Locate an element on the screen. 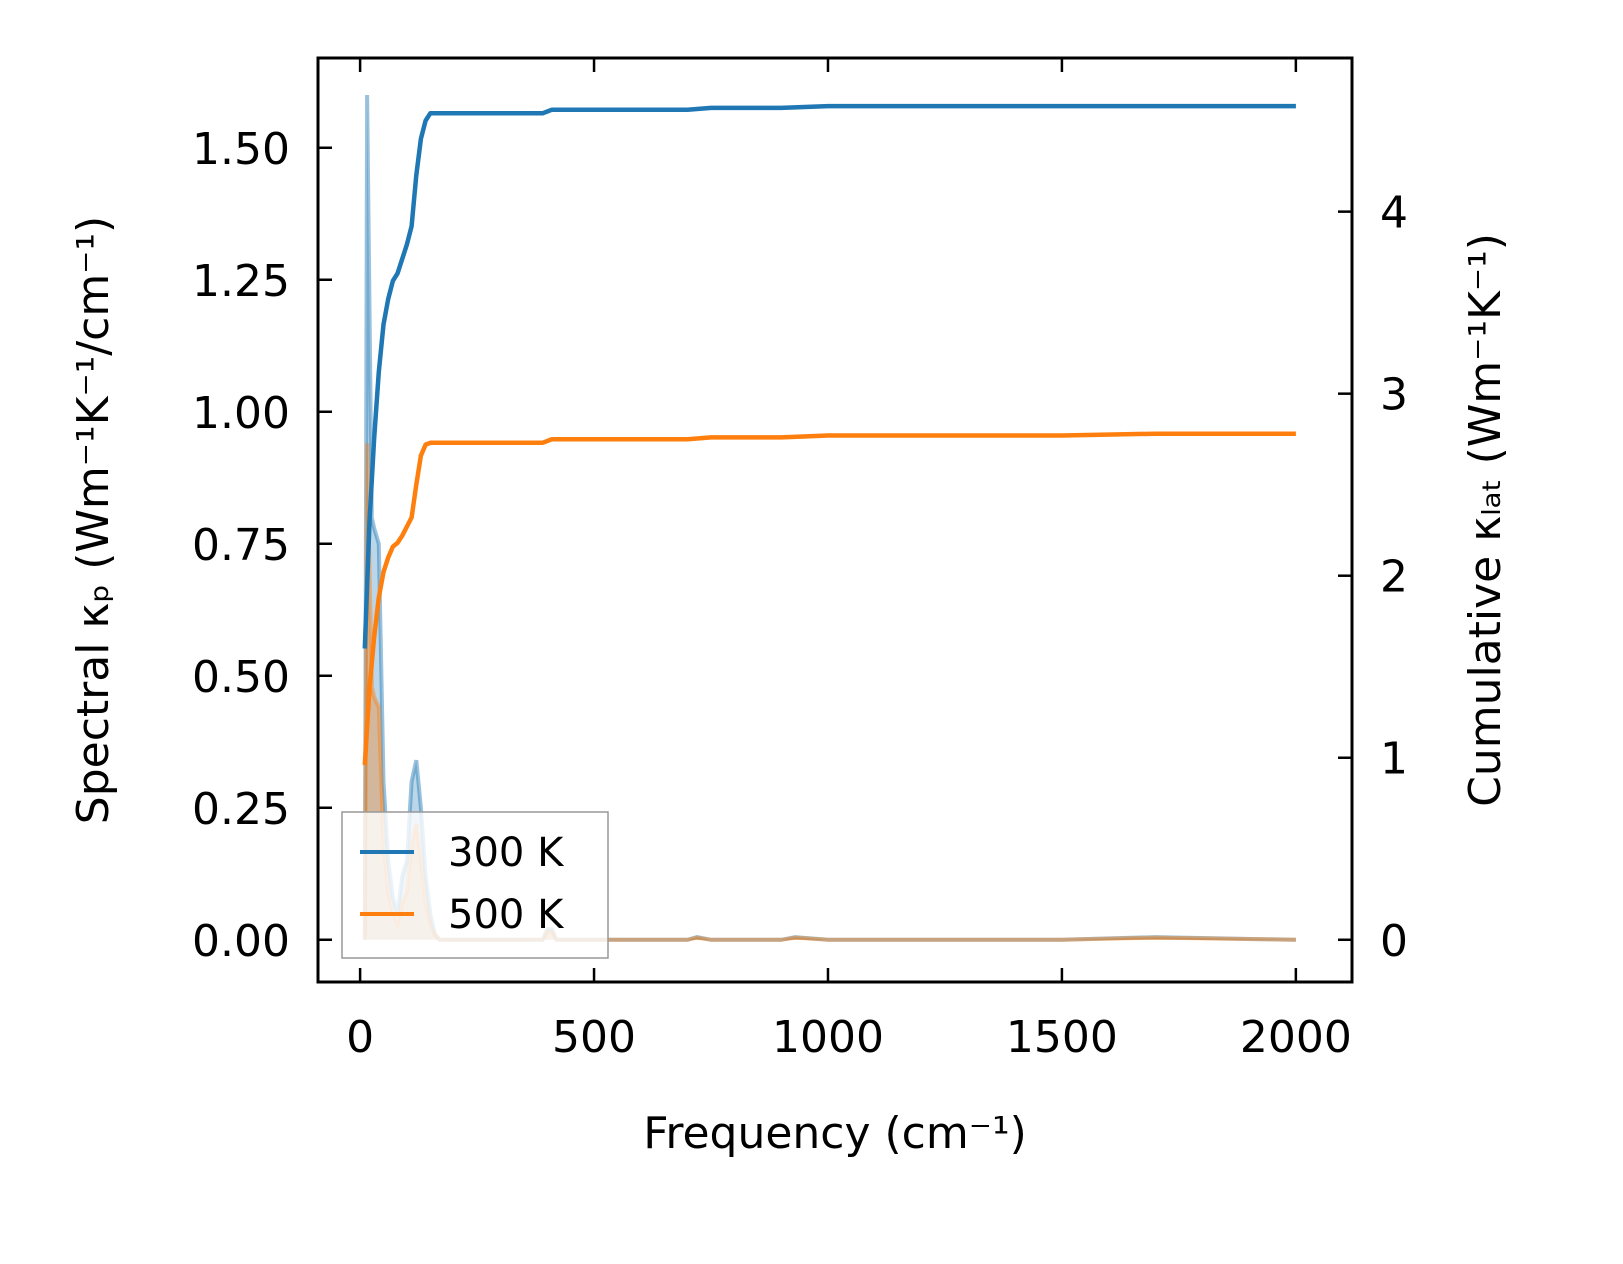  y-tick-label-right: 3 is located at coordinates (1394, 395).